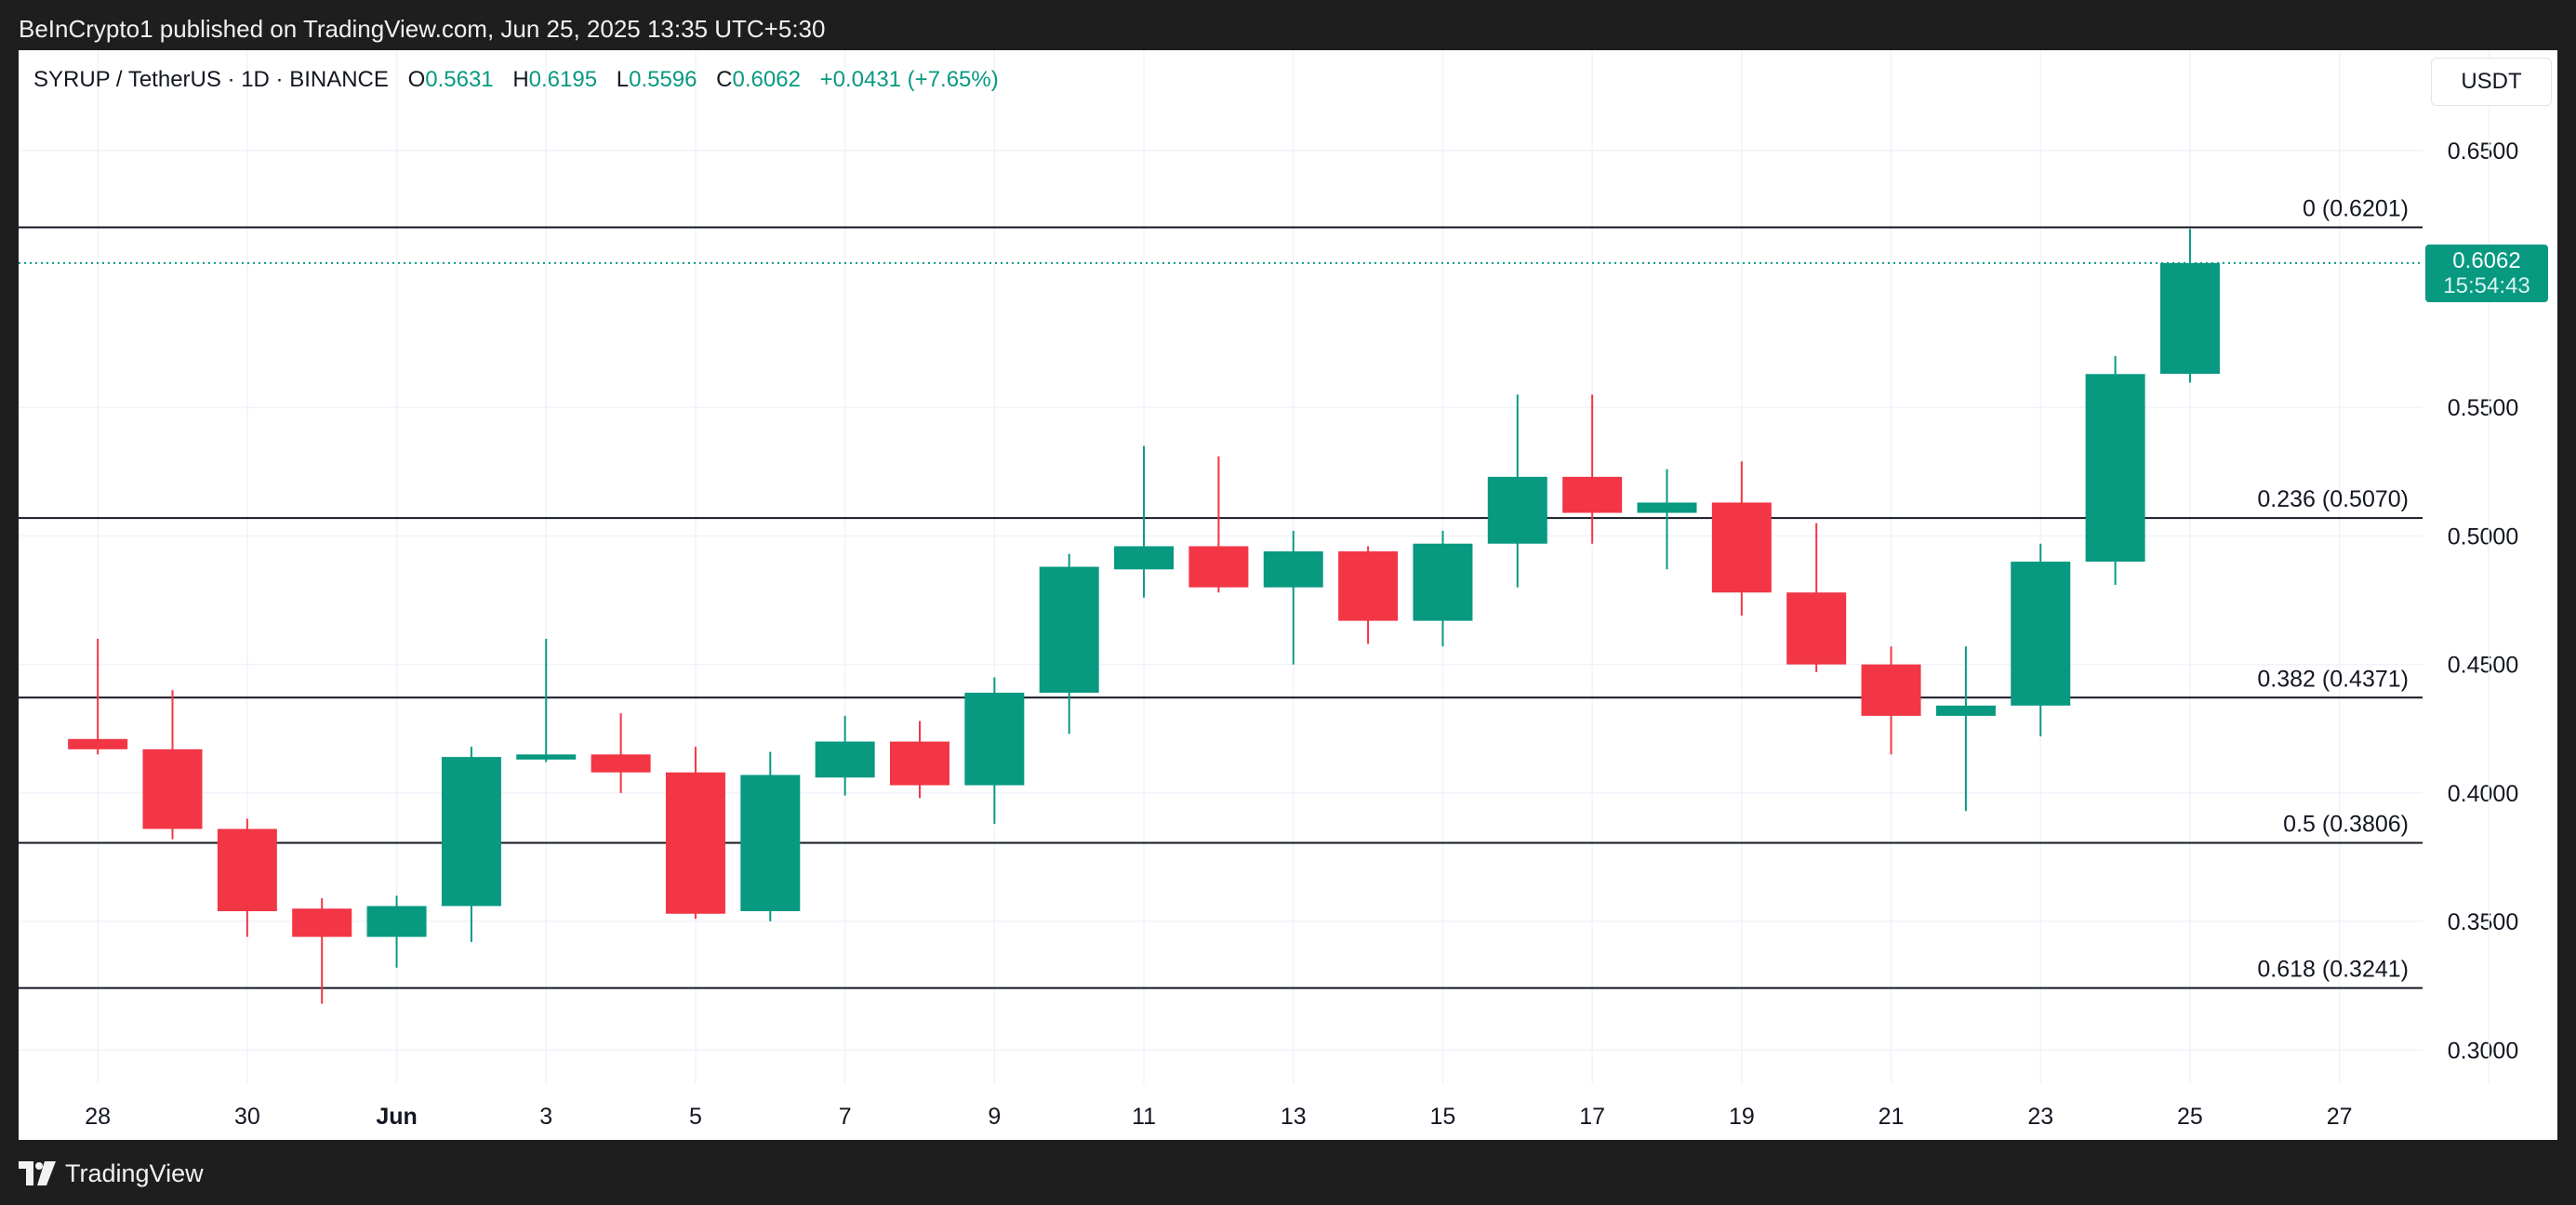 The image size is (2576, 1205). I want to click on open-value: 0.5631, so click(459, 79).